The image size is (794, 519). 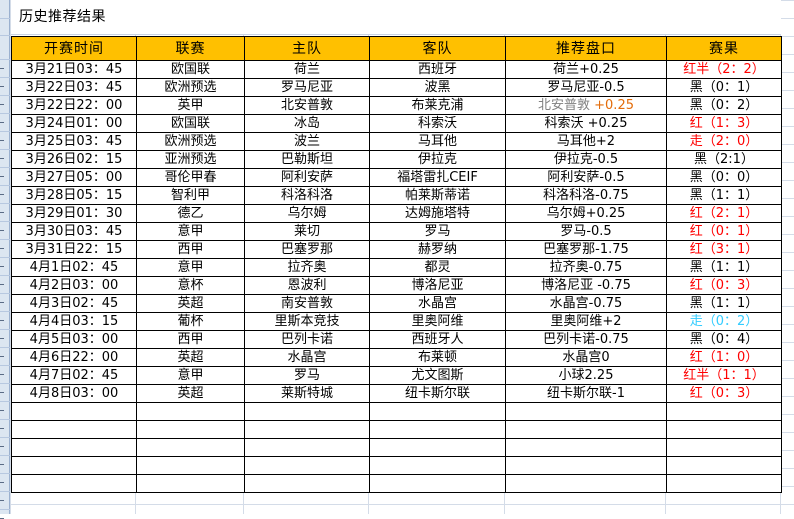 I want to click on column-header-line: 推荐盘口, so click(x=586, y=48).